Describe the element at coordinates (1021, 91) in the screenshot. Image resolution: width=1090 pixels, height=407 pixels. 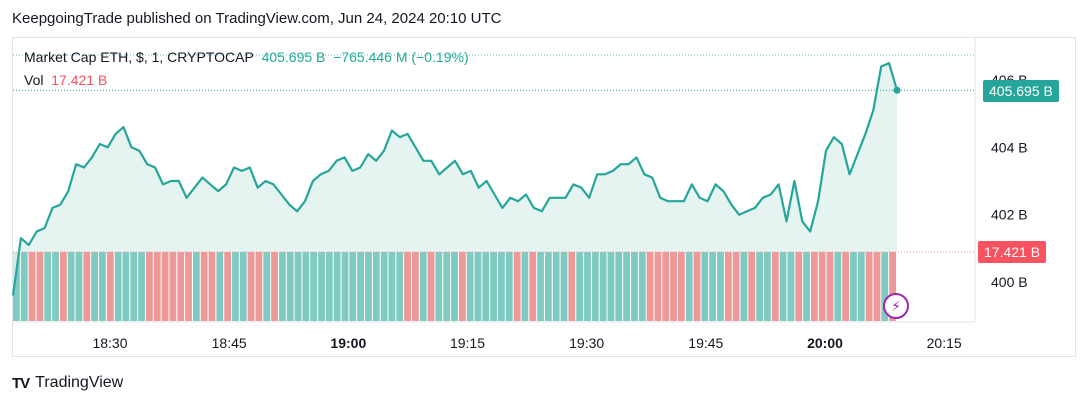
I see `price-badge: 405.695 B` at that location.